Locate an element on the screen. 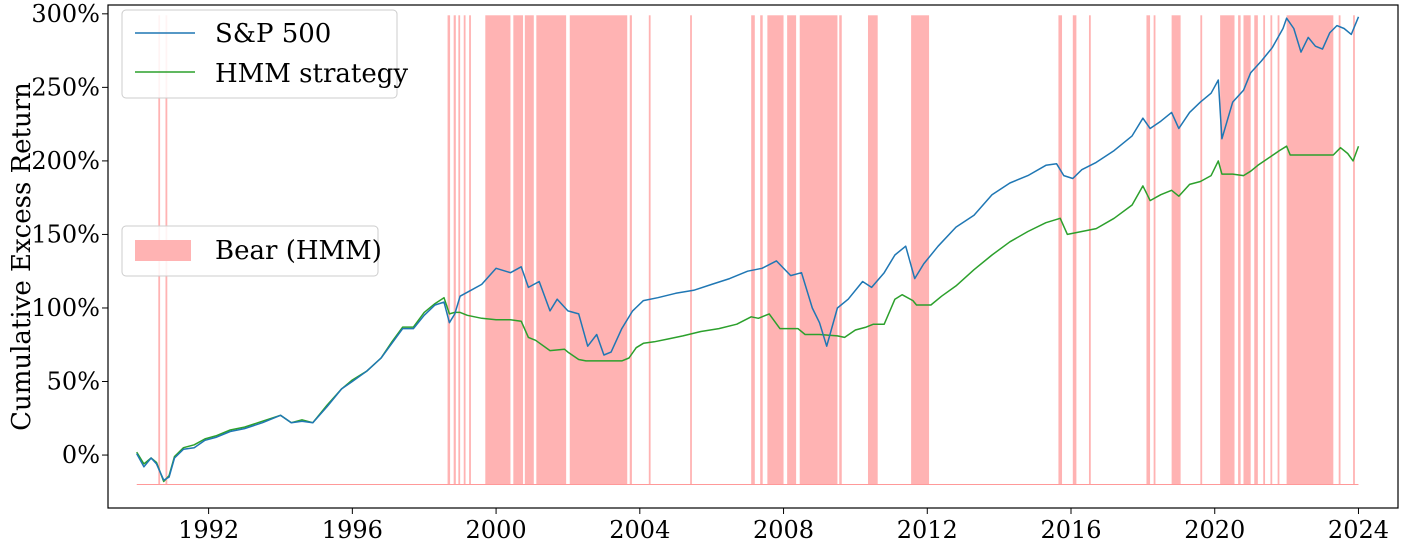 This screenshot has width=1401, height=546. y-axis-label: Cumulative Excess Return is located at coordinates (22, 256).